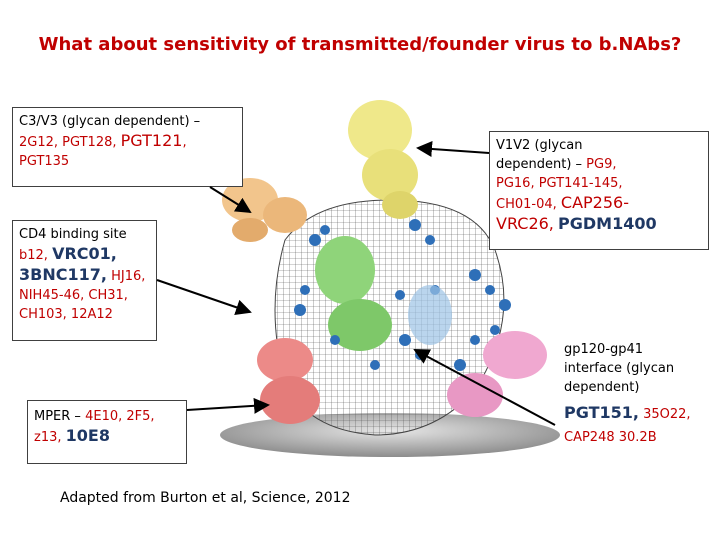 The image size is (720, 540). Describe the element at coordinates (63, 274) in the screenshot. I see `cd4-antibody-3bnc117: 3BNC117,` at that location.